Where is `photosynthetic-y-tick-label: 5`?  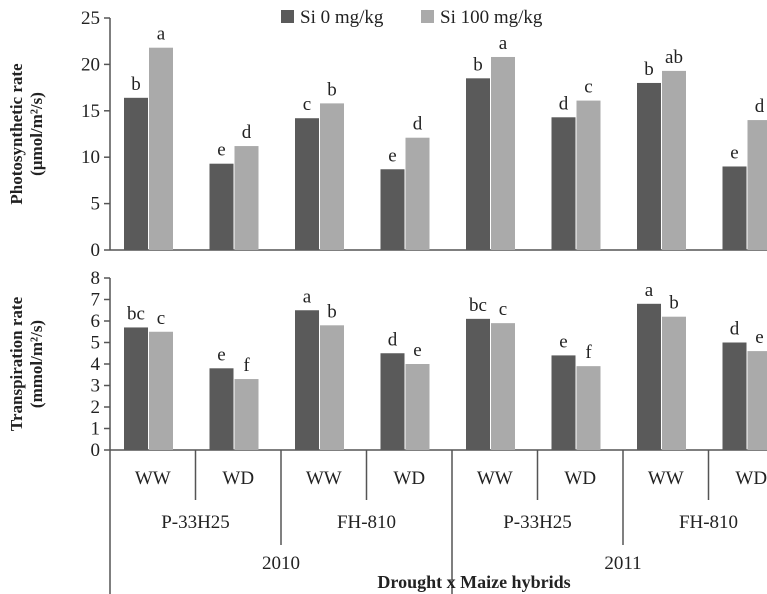 photosynthetic-y-tick-label: 5 is located at coordinates (96, 204).